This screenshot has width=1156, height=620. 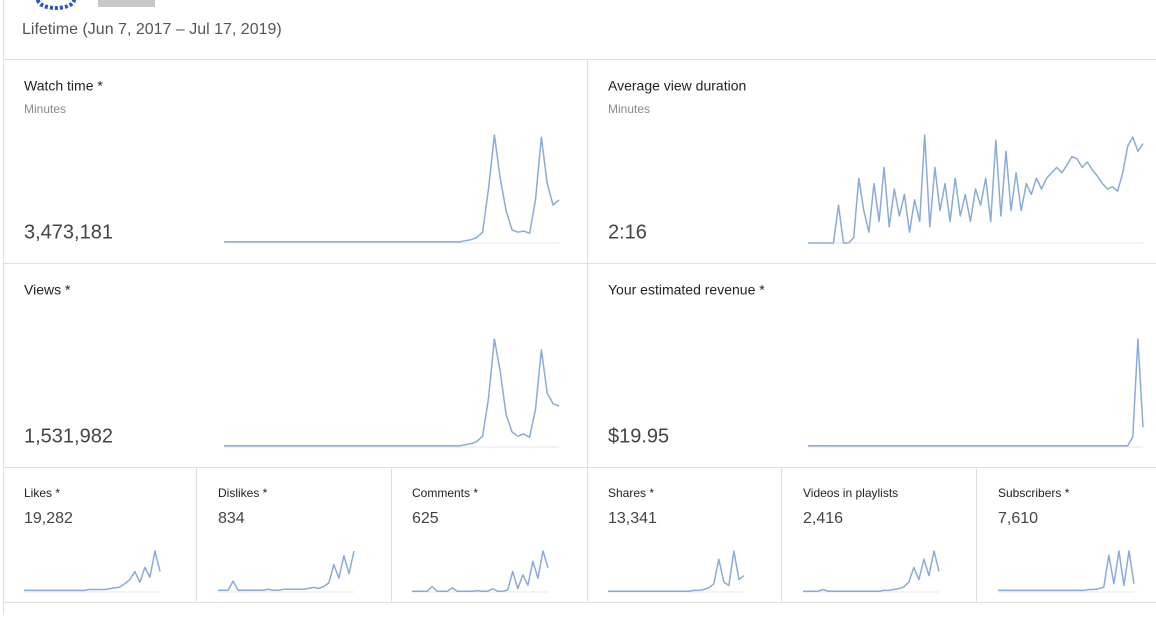 What do you see at coordinates (1034, 493) in the screenshot?
I see `card-title: Subscribers *` at bounding box center [1034, 493].